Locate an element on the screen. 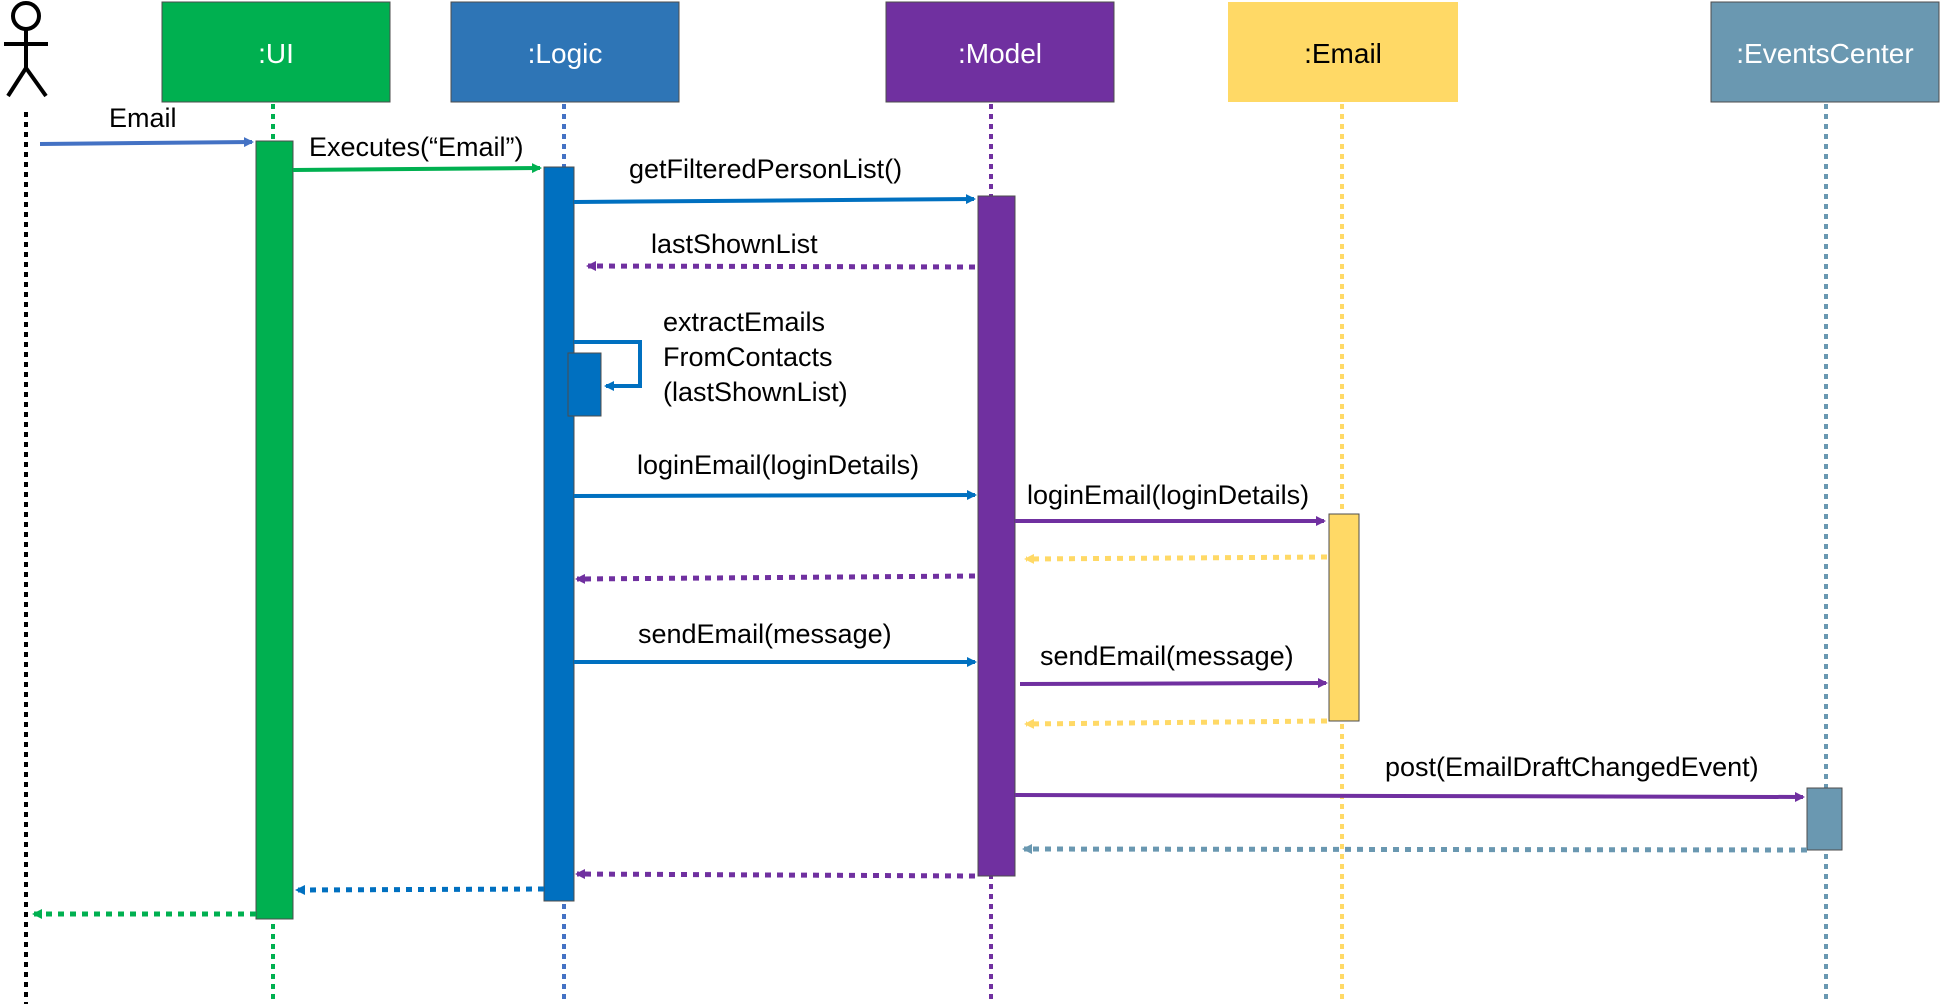 Image resolution: width=1941 pixels, height=1008 pixels. msg-post-label: post(EmailDraftChangedEvent) is located at coordinates (1572, 767).